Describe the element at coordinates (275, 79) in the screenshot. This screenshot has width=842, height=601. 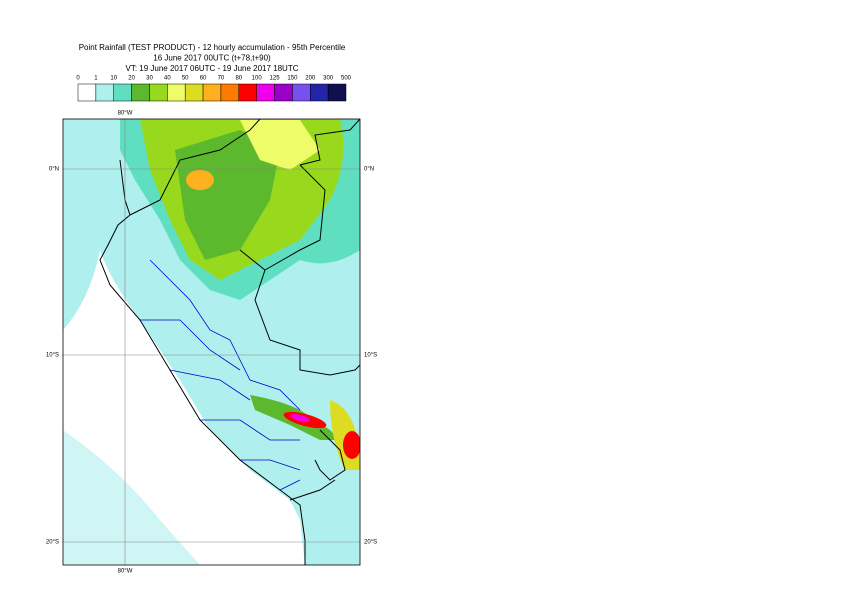
I see `legend-label: 125` at that location.